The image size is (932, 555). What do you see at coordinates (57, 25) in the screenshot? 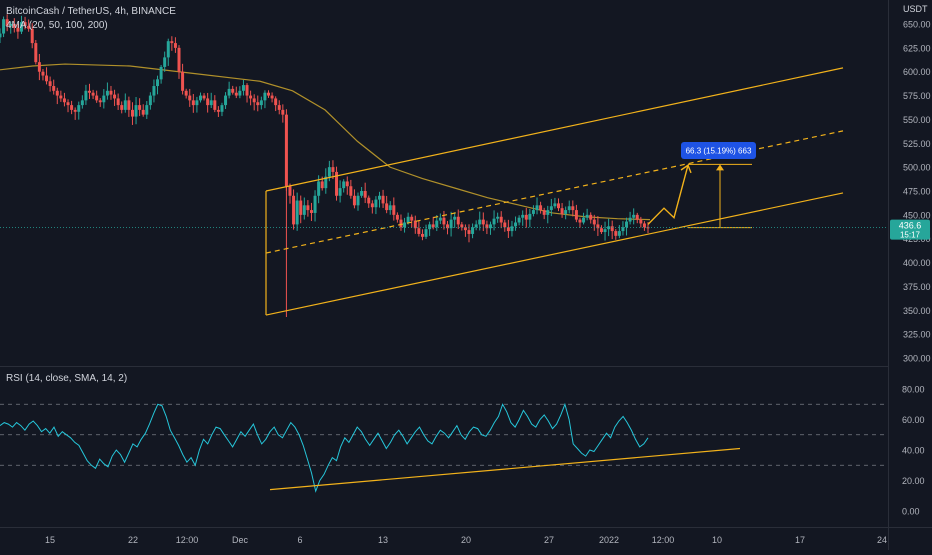
I see `indicator-legend: 4MA (20, 50, 100, 200)` at bounding box center [57, 25].